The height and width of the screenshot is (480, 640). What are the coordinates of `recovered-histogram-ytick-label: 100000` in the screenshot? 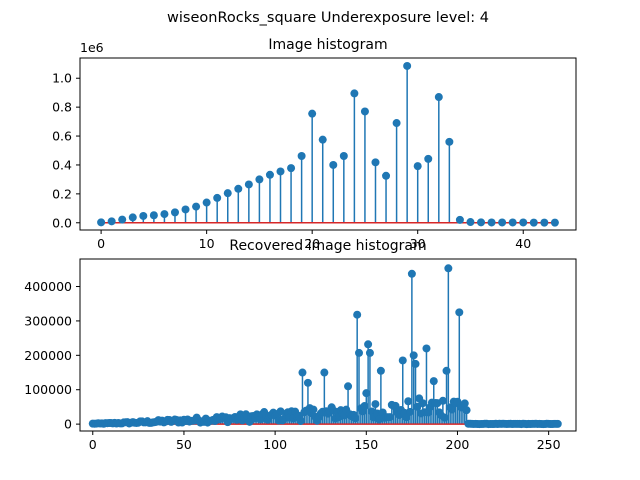 It's located at (48, 389).